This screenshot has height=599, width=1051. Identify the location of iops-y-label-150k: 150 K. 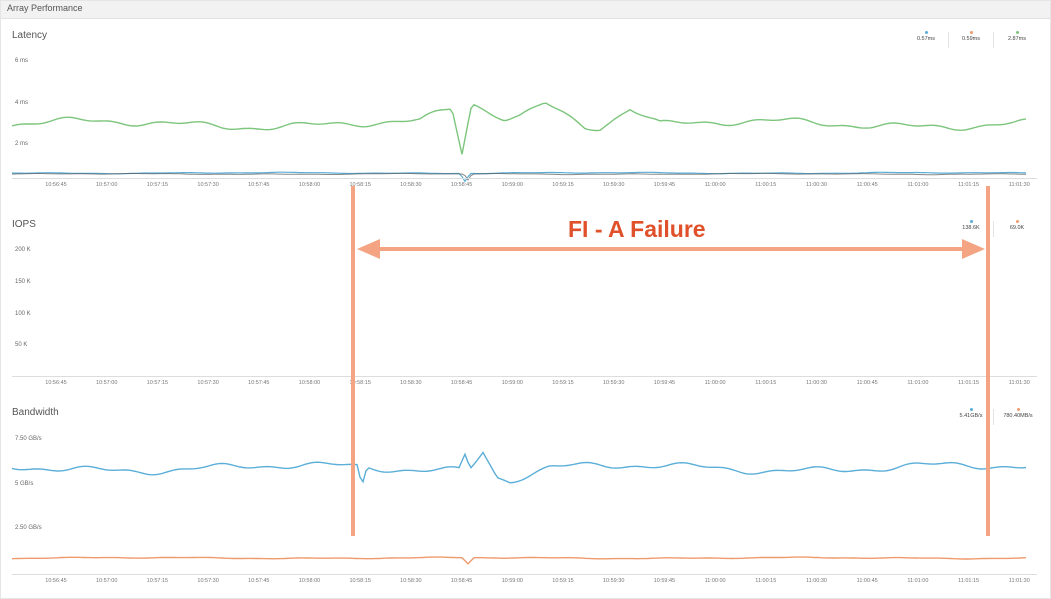
(23, 282).